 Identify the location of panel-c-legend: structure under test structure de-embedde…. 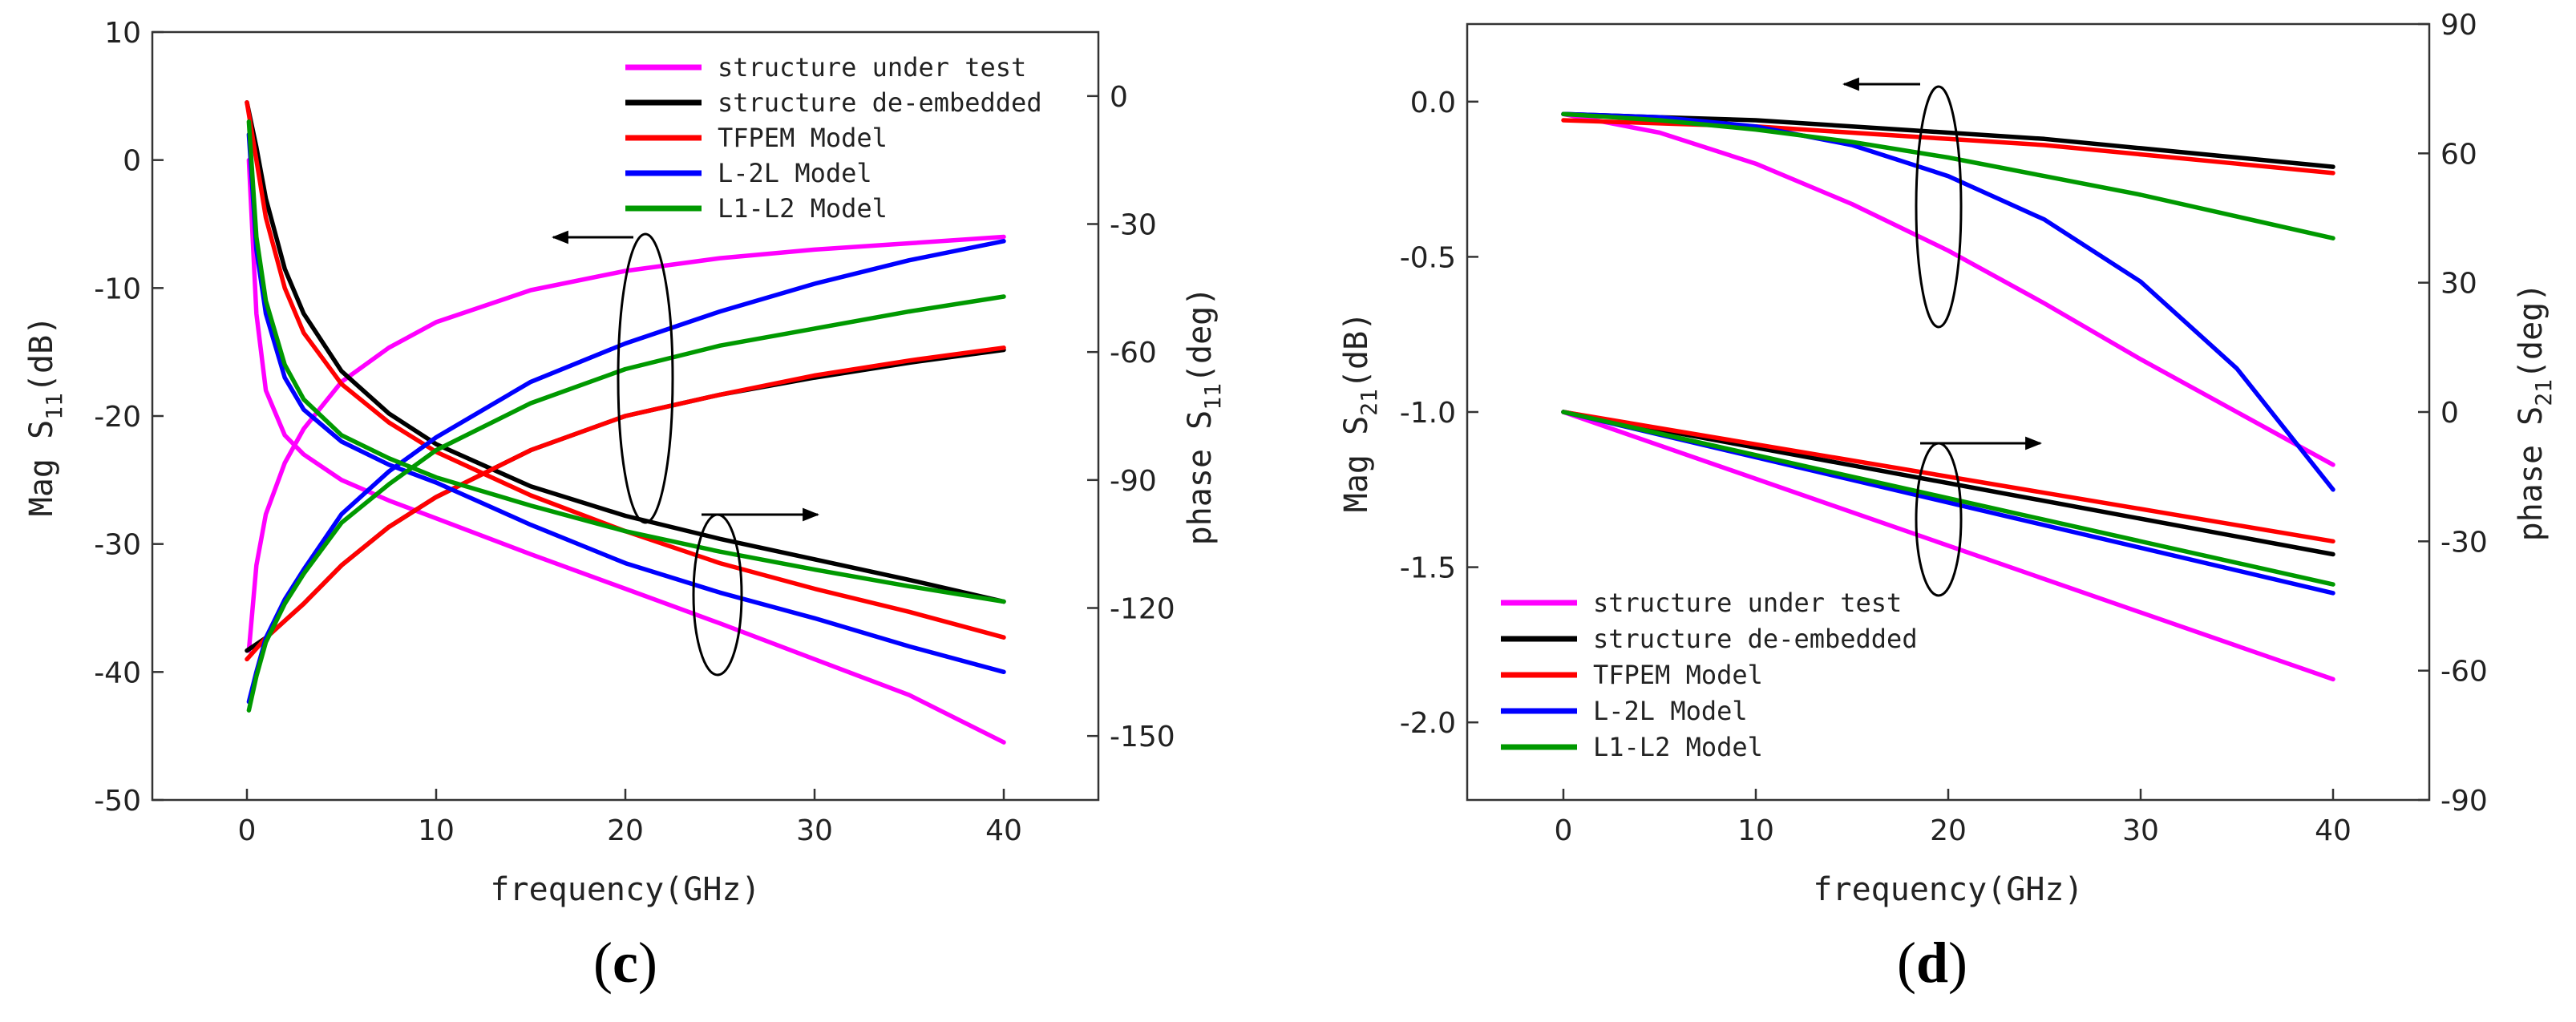
(833, 138).